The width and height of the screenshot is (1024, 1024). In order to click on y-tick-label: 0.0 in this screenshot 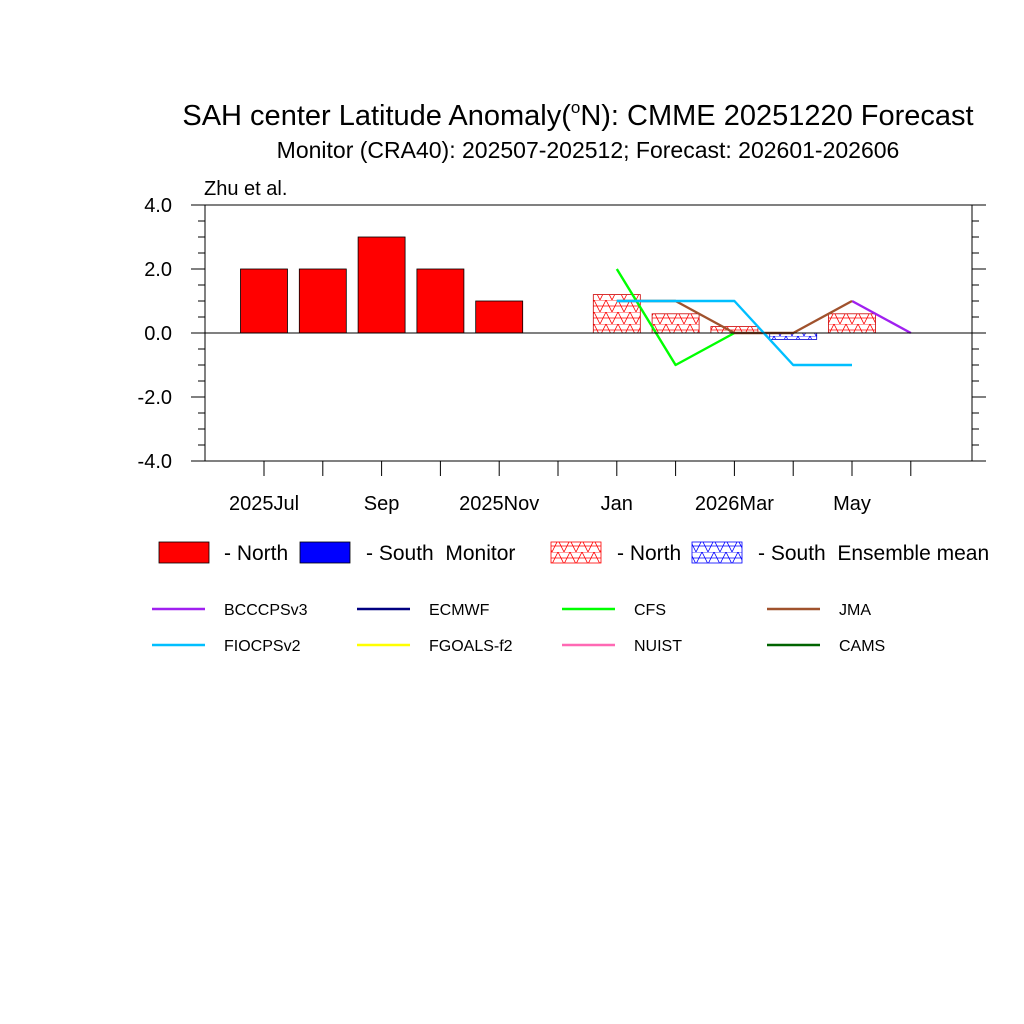, I will do `click(158, 334)`.